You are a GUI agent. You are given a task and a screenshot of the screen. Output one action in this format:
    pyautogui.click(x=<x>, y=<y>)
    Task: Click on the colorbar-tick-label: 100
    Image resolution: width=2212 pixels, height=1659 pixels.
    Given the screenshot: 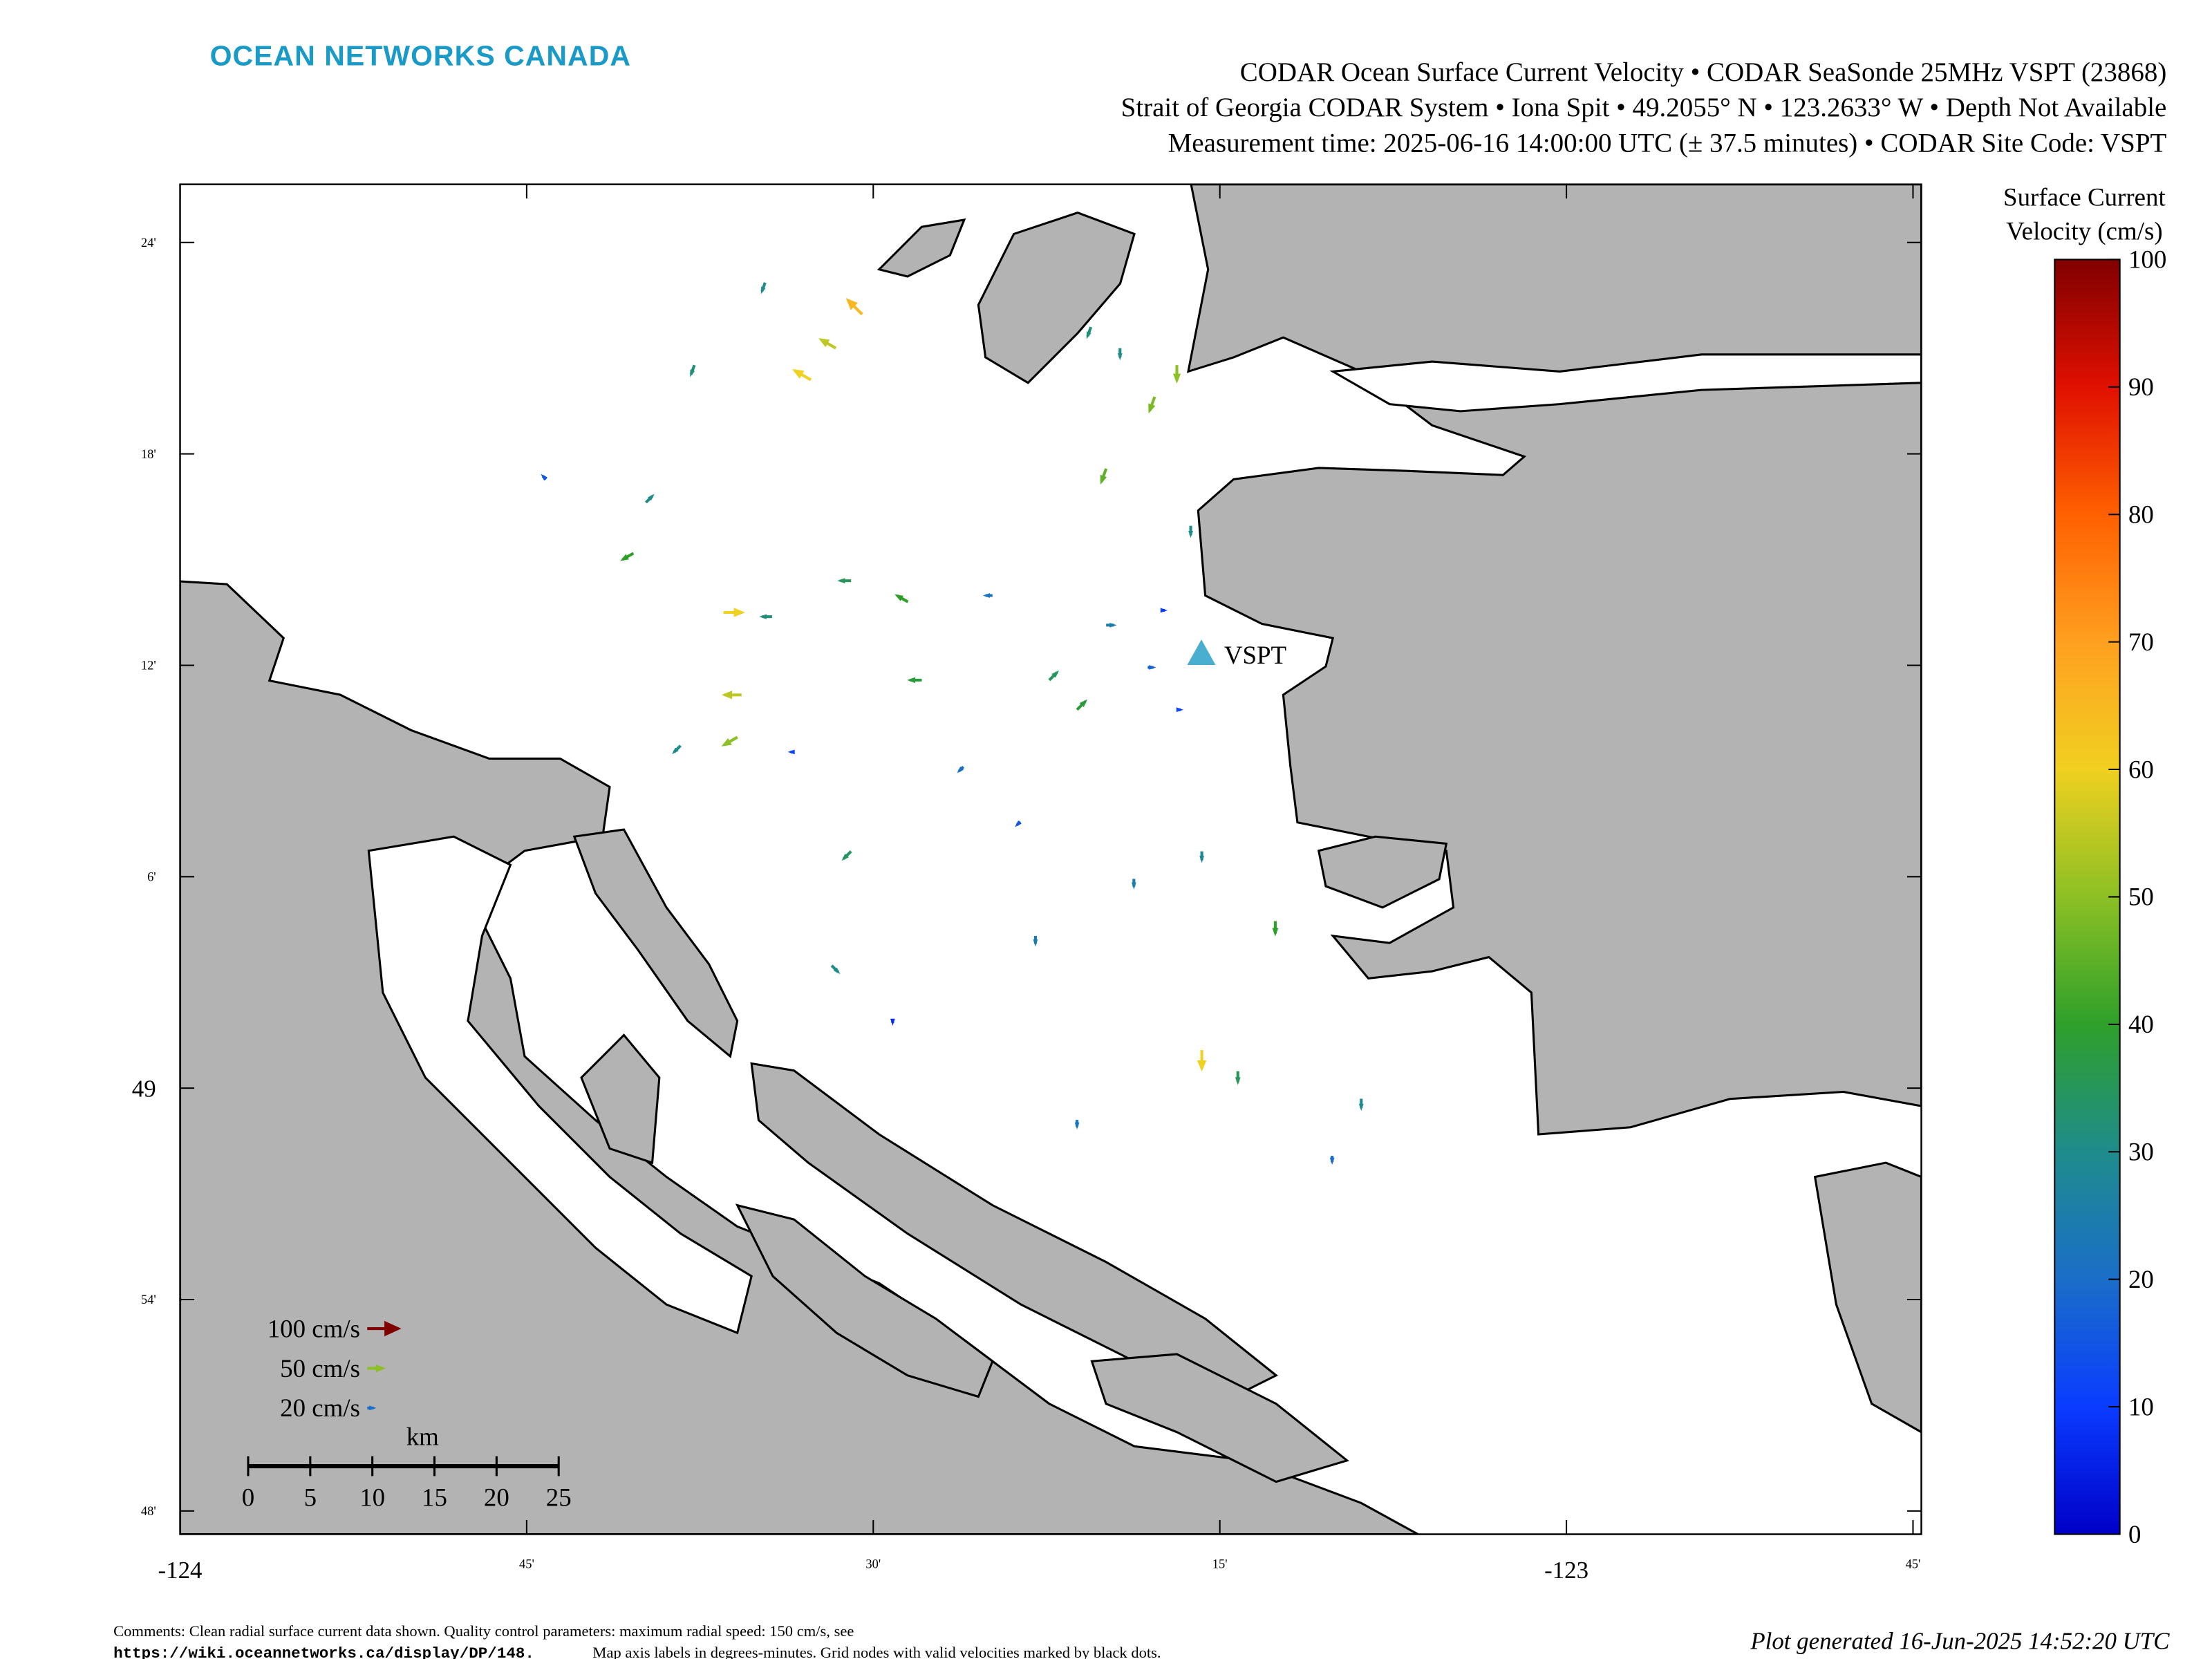 What is the action you would take?
    pyautogui.click(x=2147, y=259)
    